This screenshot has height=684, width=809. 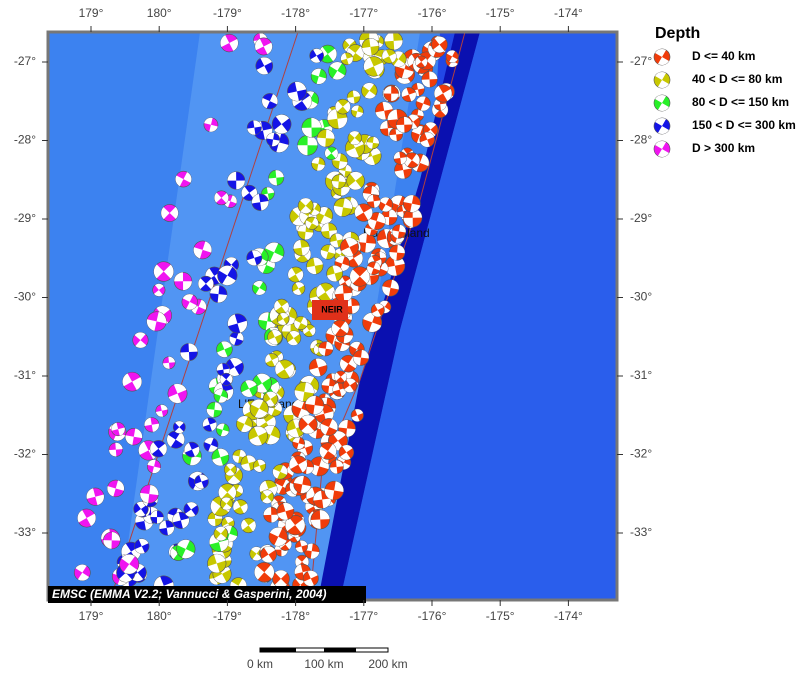 I want to click on lat-label: -29°, so click(x=25, y=218).